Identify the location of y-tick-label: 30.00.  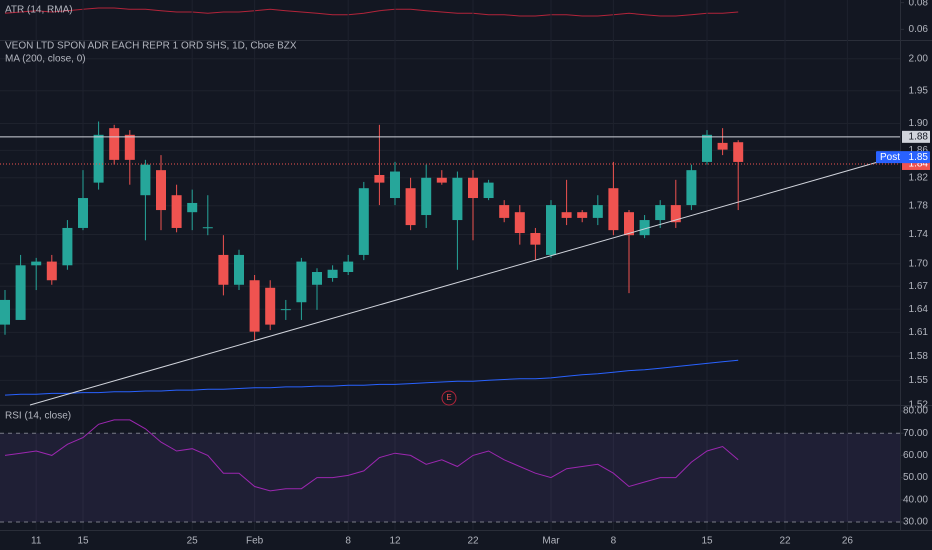
(915, 522).